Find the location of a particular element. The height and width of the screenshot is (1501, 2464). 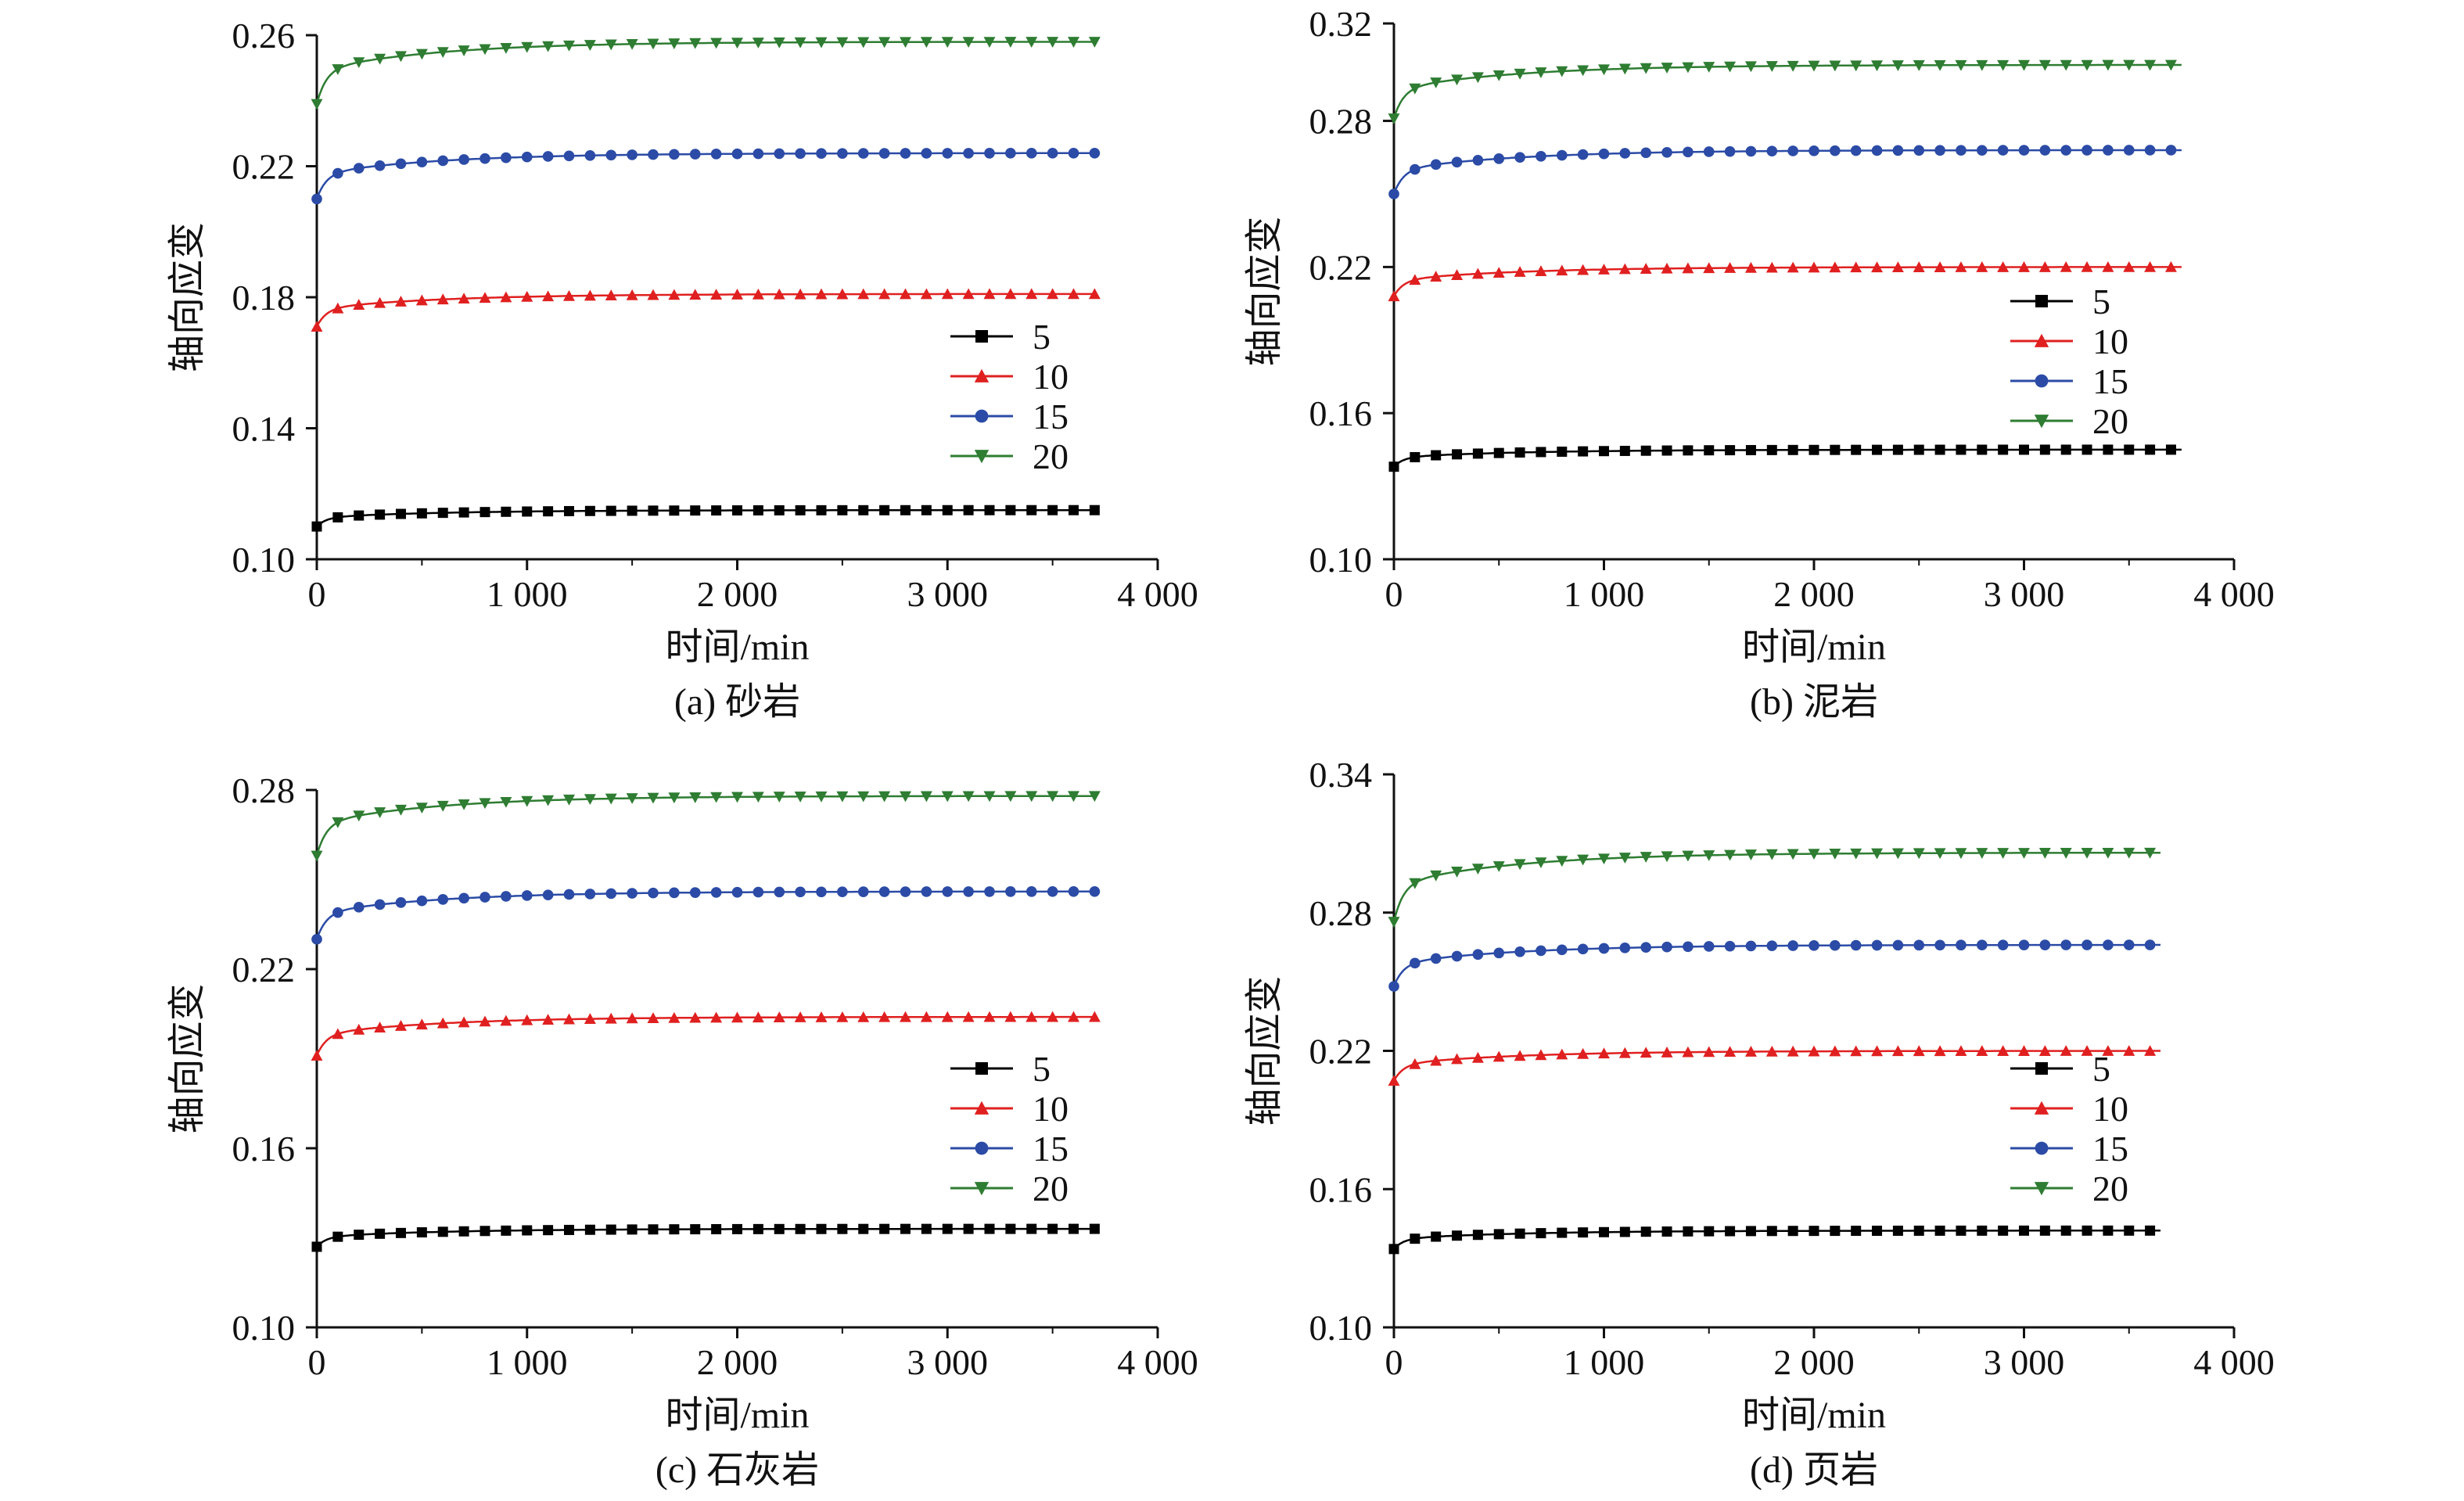

x-tick-label: 0 is located at coordinates (317, 1362).